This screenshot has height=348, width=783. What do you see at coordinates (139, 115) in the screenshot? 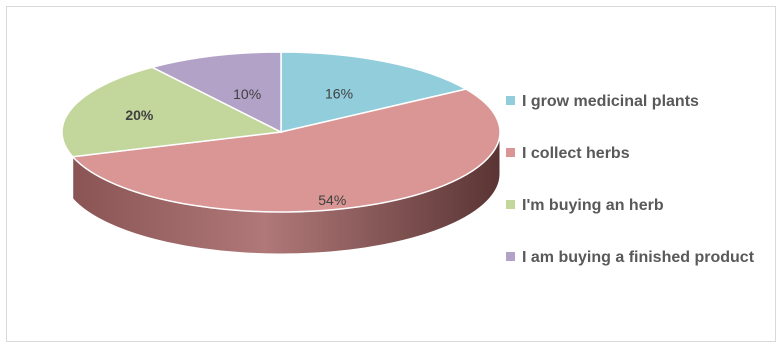
I see `data-label-3: 20%` at bounding box center [139, 115].